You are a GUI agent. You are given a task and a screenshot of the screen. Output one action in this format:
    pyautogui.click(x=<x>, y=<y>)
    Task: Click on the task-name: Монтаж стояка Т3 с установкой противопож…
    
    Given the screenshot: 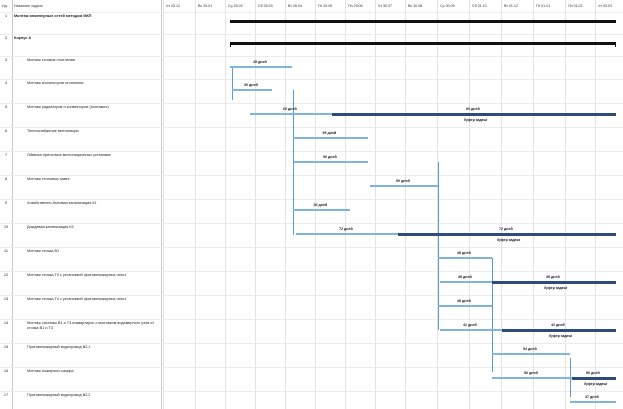 What is the action you would take?
    pyautogui.click(x=76, y=275)
    